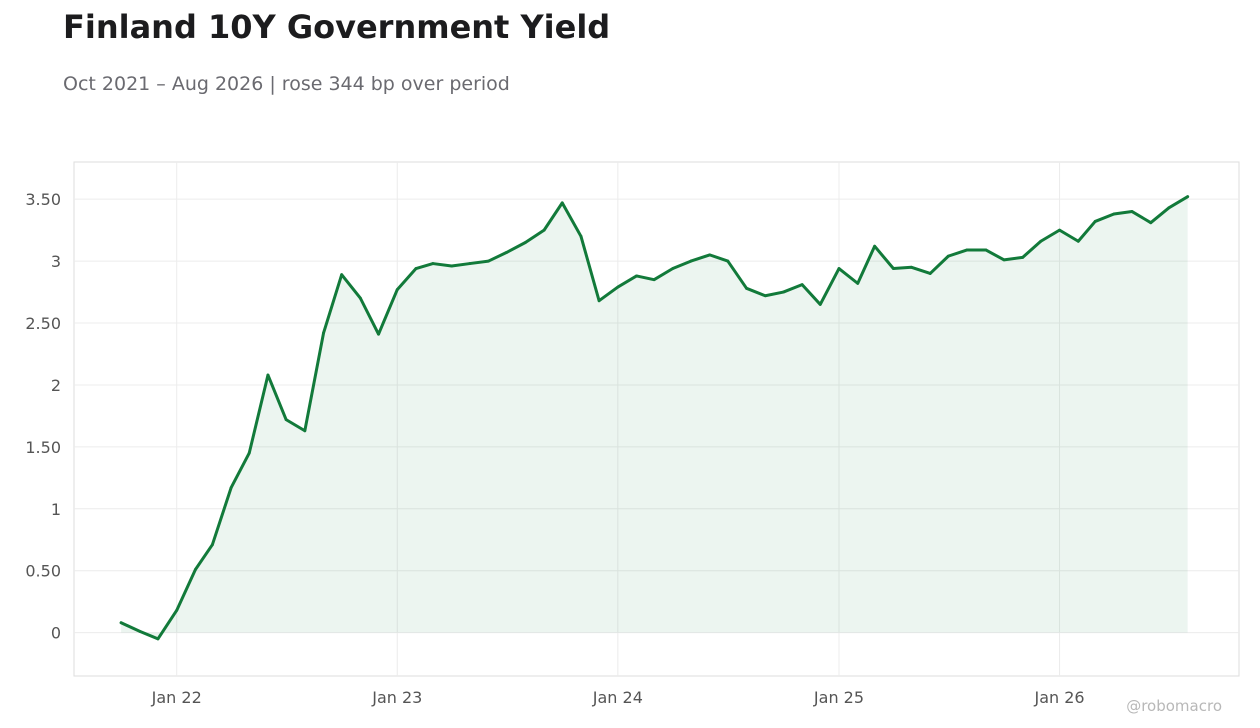 The height and width of the screenshot is (728, 1260). I want to click on x-tick-label: Jan 25, so click(838, 697).